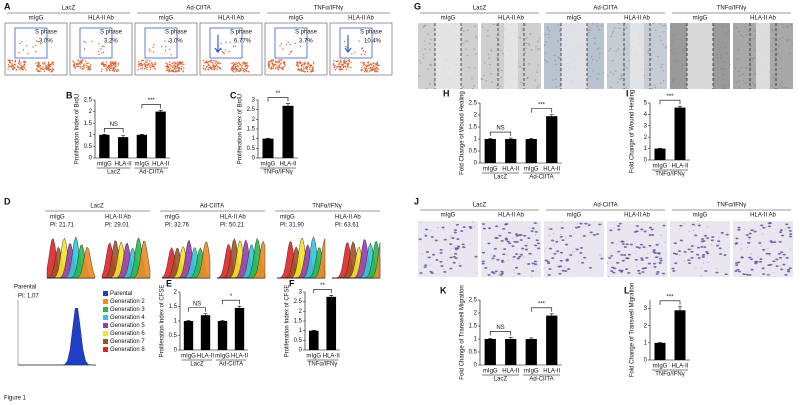 Image resolution: width=800 pixels, height=405 pixels. What do you see at coordinates (105, 325) in the screenshot?
I see `legend-swatch` at bounding box center [105, 325].